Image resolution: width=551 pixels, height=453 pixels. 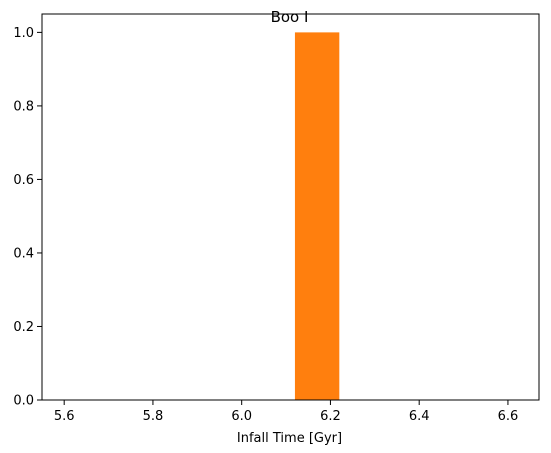 What do you see at coordinates (289, 438) in the screenshot?
I see `x-axis-label: Infall Time [Gyr]` at bounding box center [289, 438].